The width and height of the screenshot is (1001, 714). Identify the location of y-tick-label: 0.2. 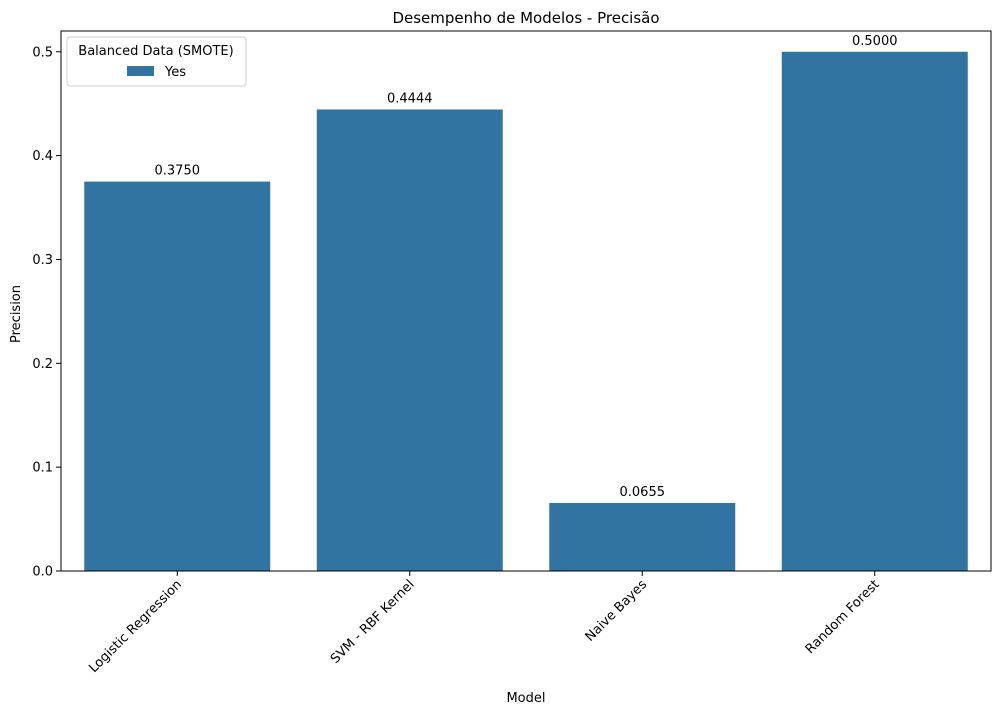
(42, 364).